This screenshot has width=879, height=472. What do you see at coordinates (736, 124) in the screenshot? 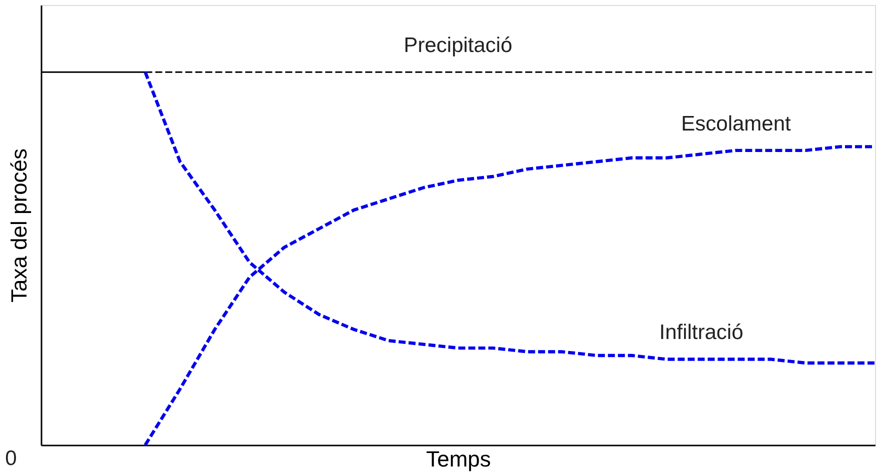
I see `series-label: Escolament` at bounding box center [736, 124].